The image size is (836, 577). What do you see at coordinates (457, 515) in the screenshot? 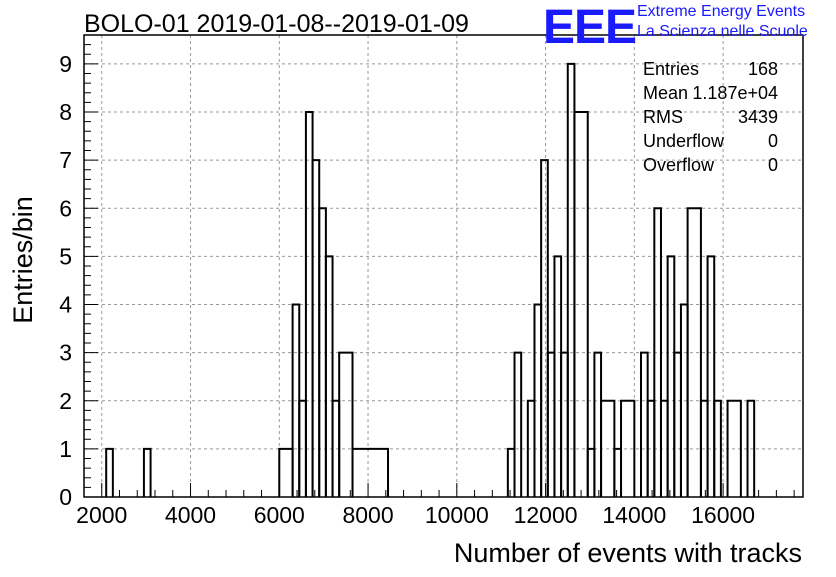
I see `x-tick-label: 10000` at bounding box center [457, 515].